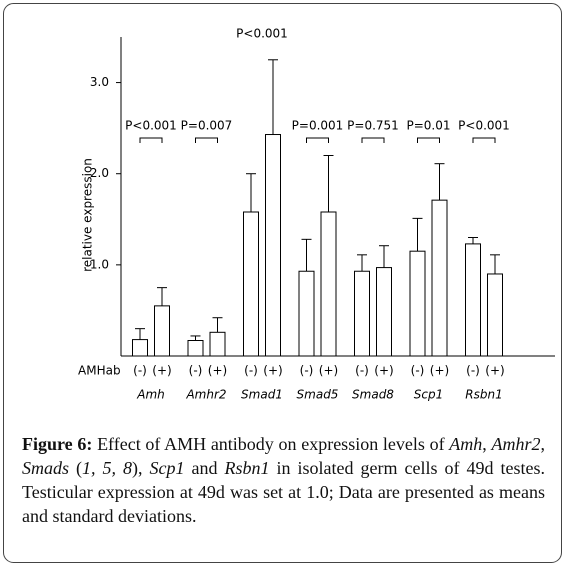 This screenshot has width=566, height=567. I want to click on p-value: P=0.751, so click(373, 126).